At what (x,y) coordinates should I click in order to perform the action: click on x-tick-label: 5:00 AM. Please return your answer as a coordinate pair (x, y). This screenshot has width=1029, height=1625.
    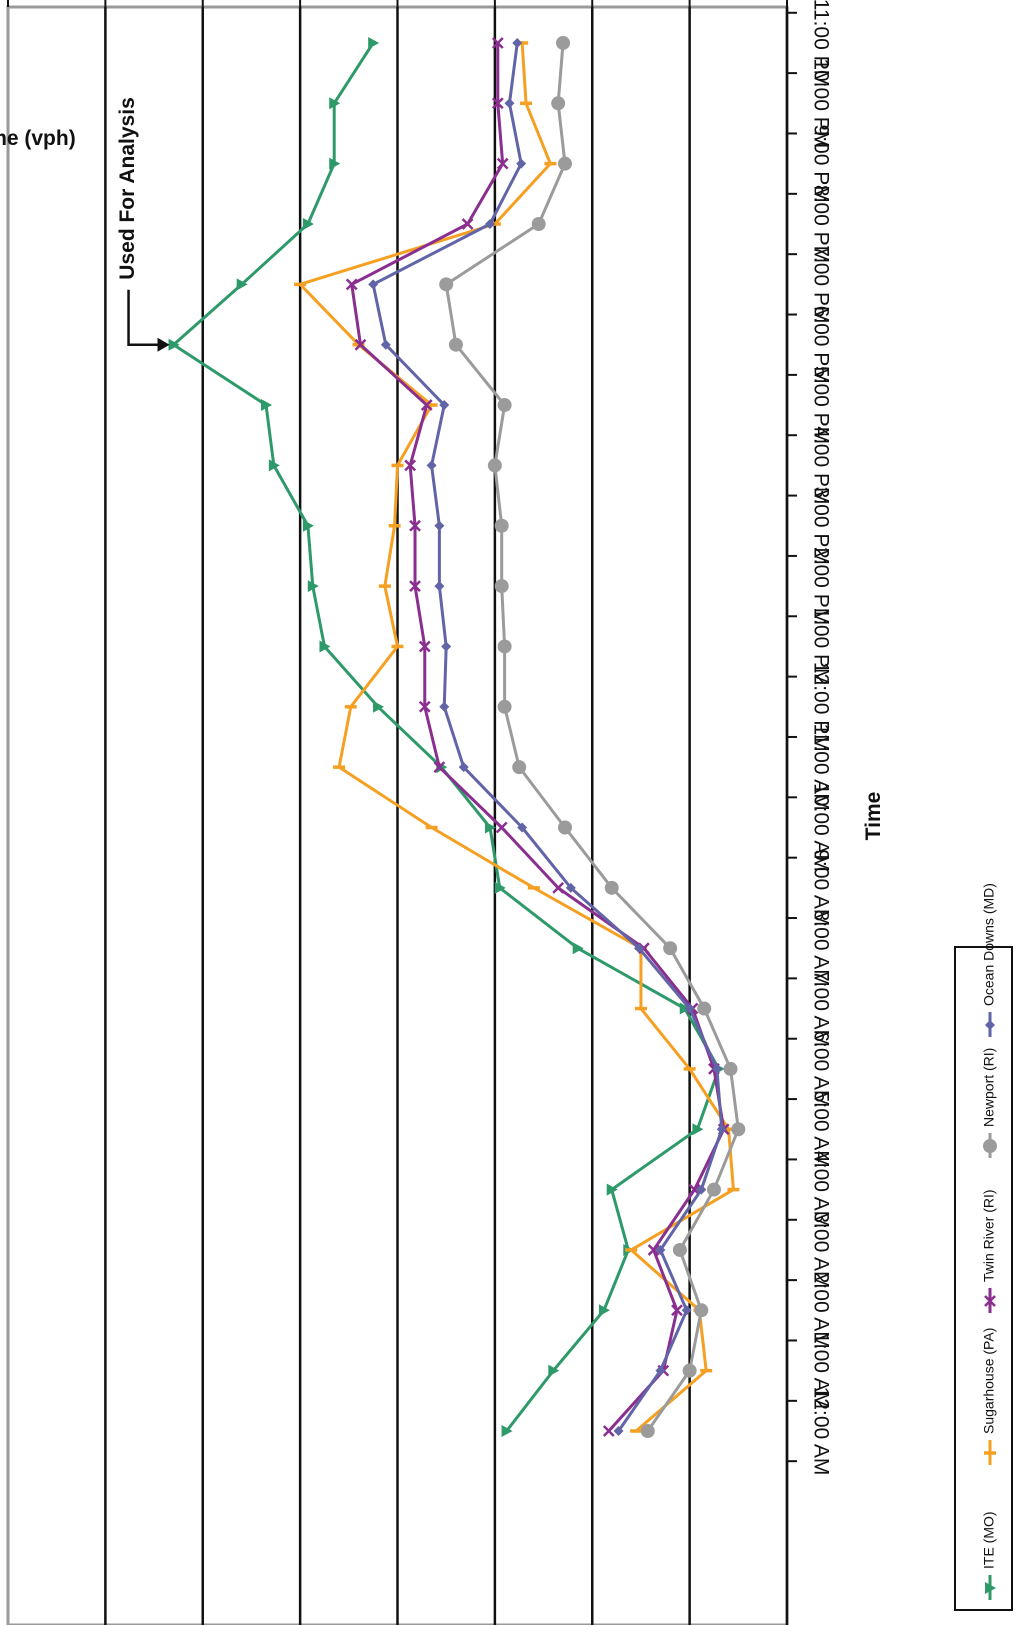
    Looking at the image, I should click on (820, 1129).